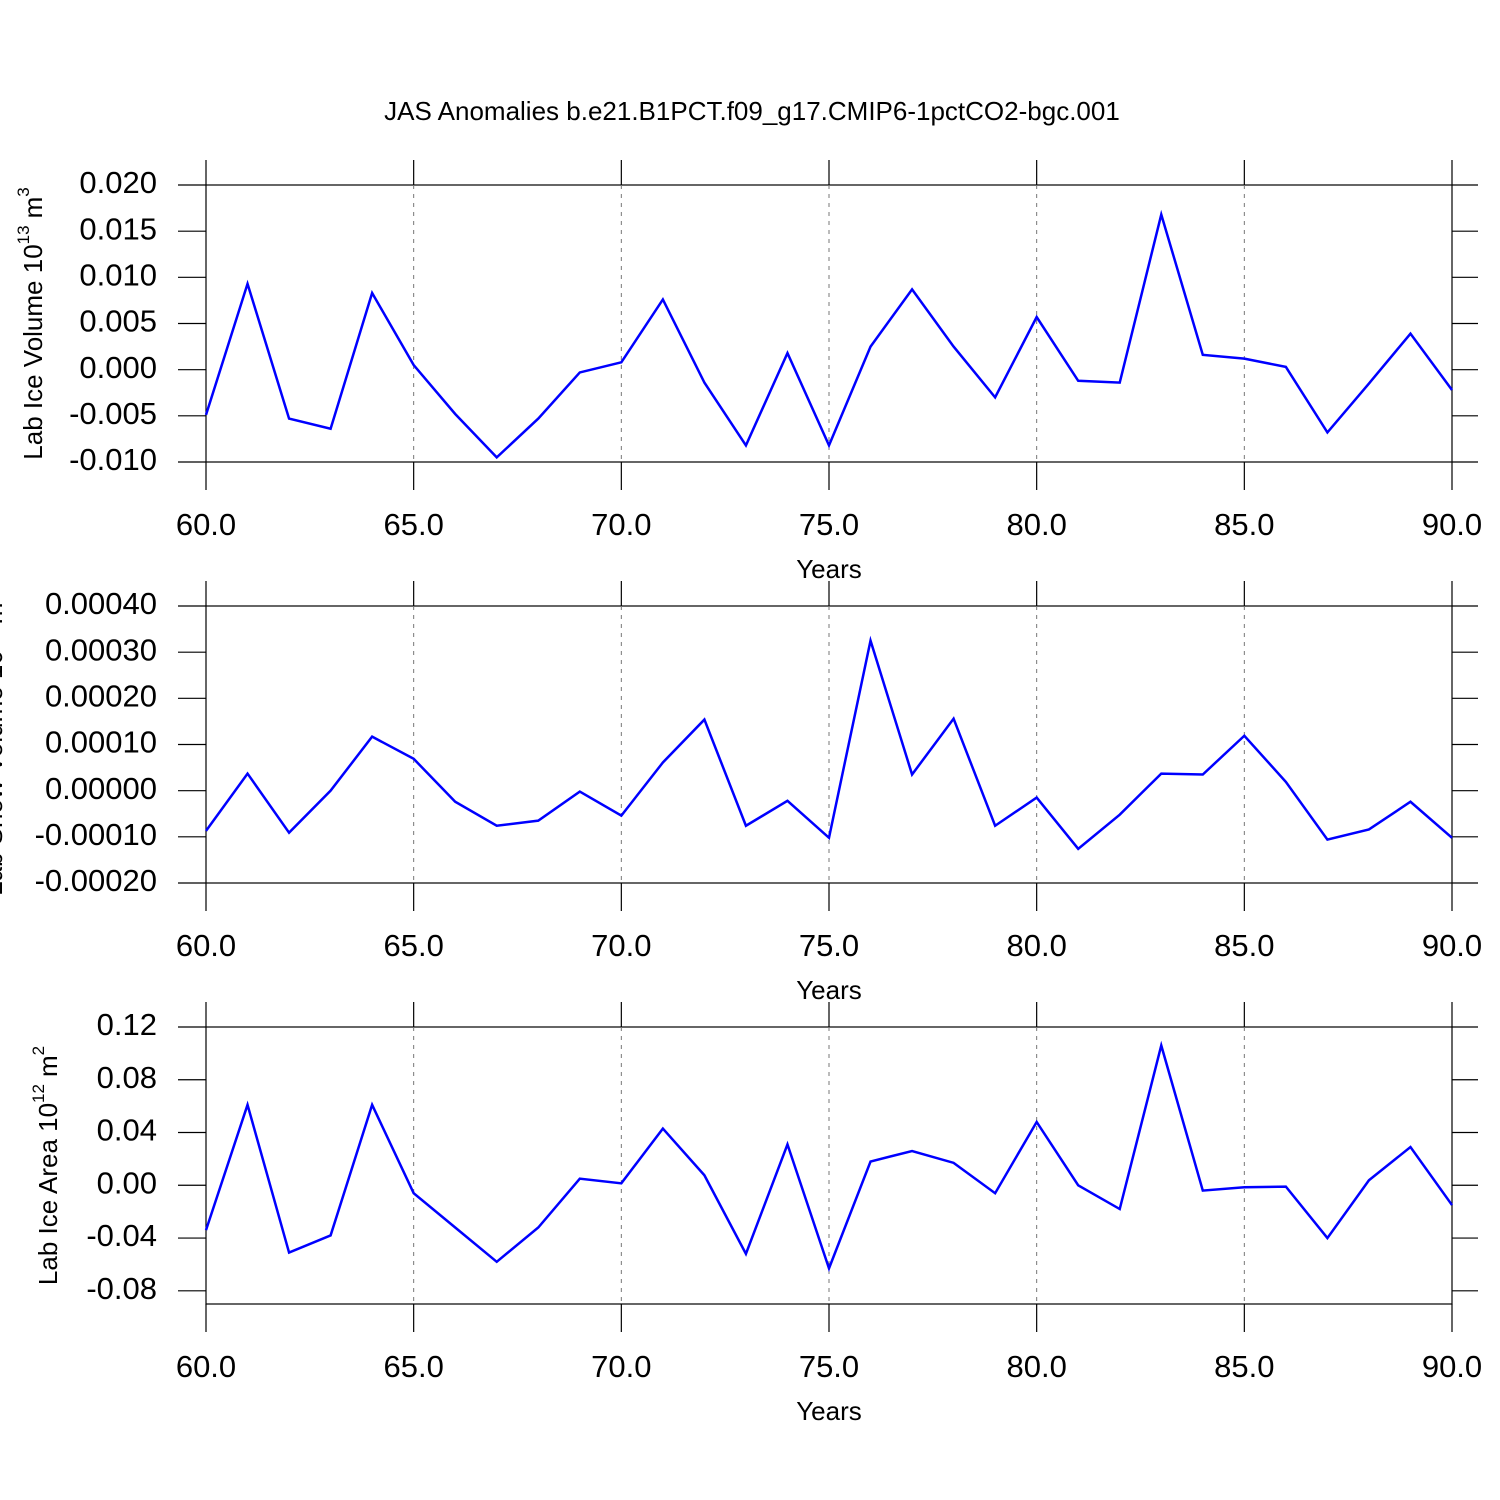 This screenshot has height=1500, width=1500. Describe the element at coordinates (127, 1182) in the screenshot. I see `y-tick-label: 0.00` at that location.